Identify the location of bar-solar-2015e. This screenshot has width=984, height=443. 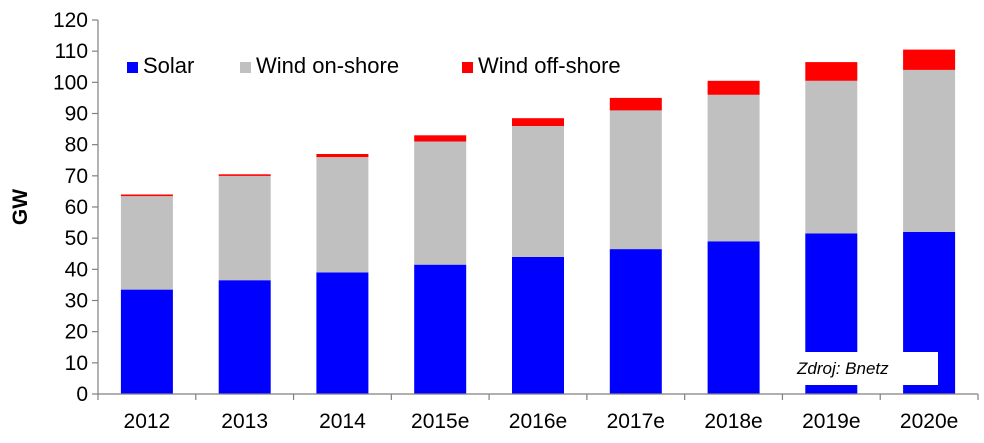
(440, 329).